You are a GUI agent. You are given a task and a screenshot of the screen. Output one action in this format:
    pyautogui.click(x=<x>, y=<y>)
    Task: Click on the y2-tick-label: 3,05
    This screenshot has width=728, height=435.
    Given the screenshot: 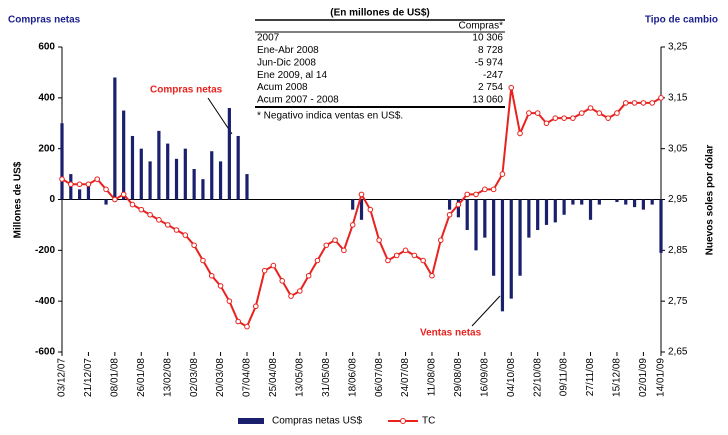 What is the action you would take?
    pyautogui.click(x=678, y=148)
    